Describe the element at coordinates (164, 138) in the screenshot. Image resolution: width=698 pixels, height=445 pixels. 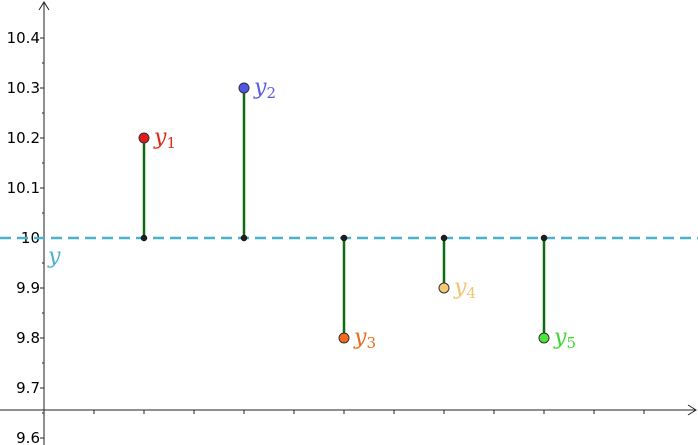
I see `point-label: y1` at that location.